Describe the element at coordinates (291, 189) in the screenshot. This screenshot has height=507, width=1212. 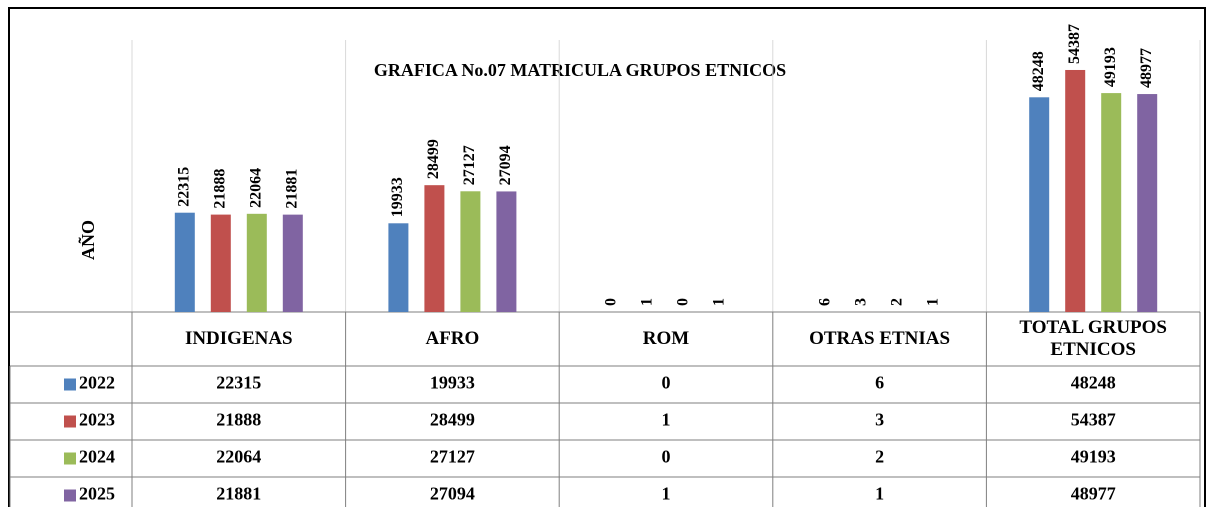
I see `data-label: 21881` at that location.